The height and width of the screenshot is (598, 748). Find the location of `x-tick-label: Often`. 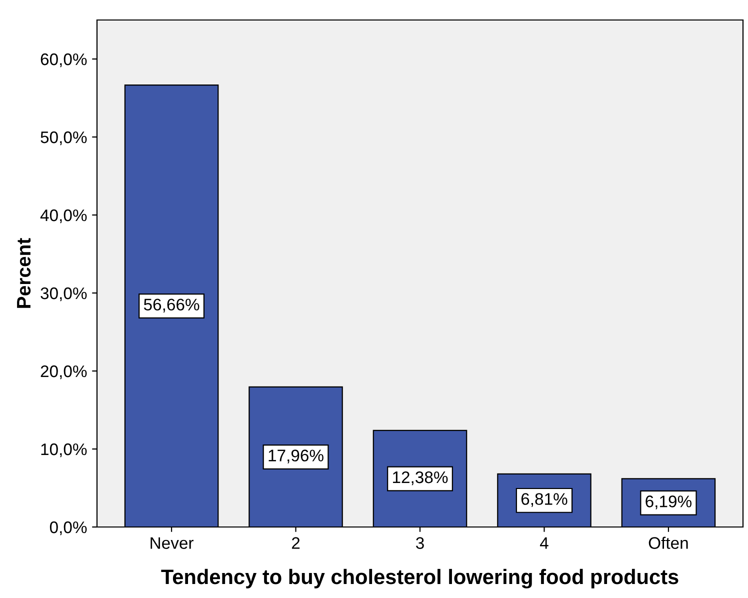

x-tick-label: Often is located at coordinates (668, 542).